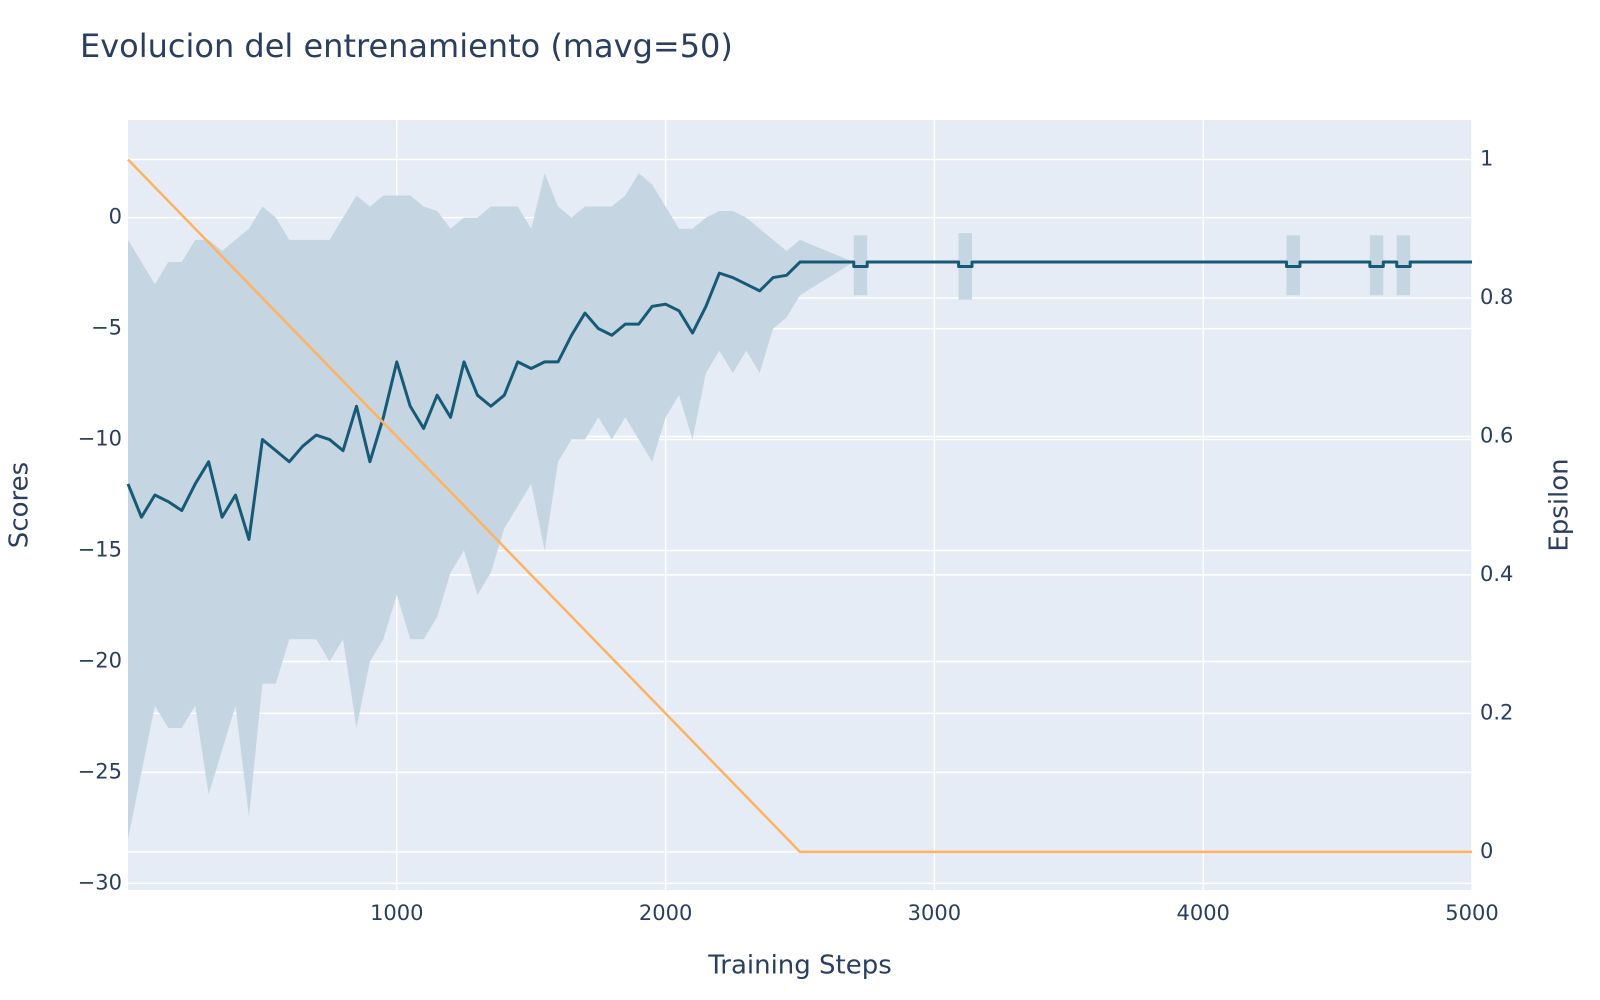 The height and width of the screenshot is (1000, 1600). What do you see at coordinates (1202, 913) in the screenshot?
I see `x-tick-label: 4000` at bounding box center [1202, 913].